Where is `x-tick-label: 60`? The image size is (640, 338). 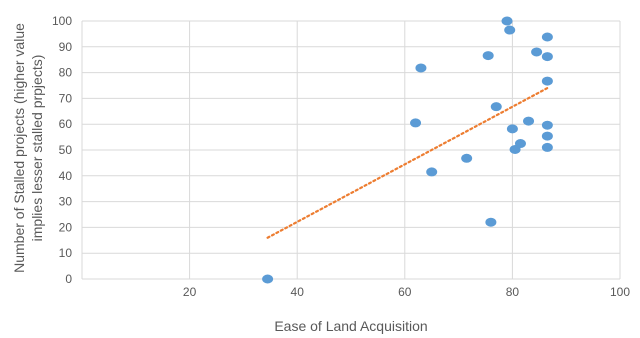
x-tick-label: 60 is located at coordinates (405, 292).